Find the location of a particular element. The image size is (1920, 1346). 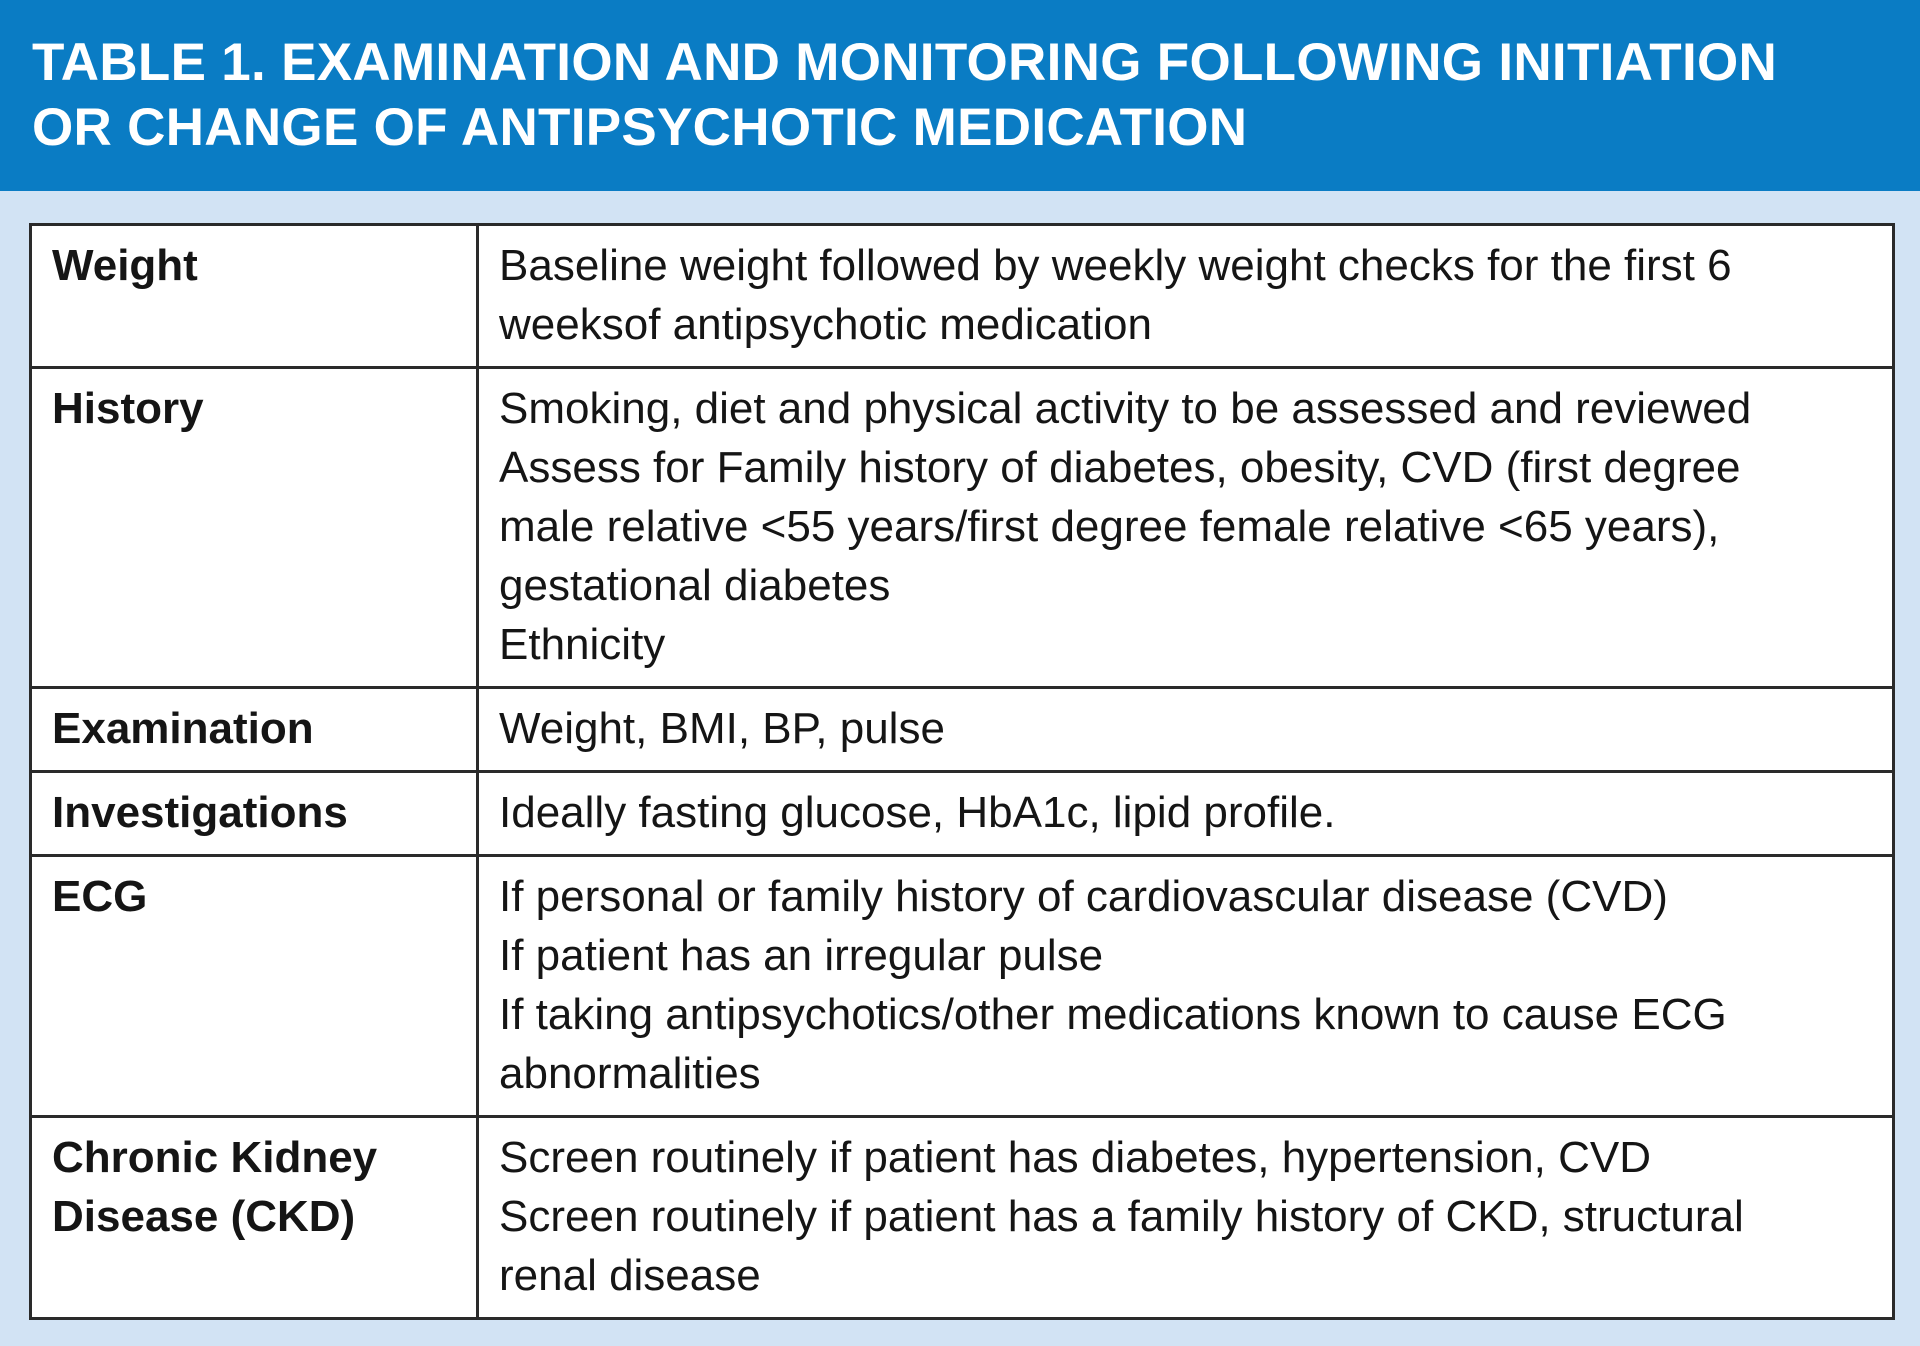

table-row-examination: Examination Weight, BMI, BP, pulse is located at coordinates (962, 729).